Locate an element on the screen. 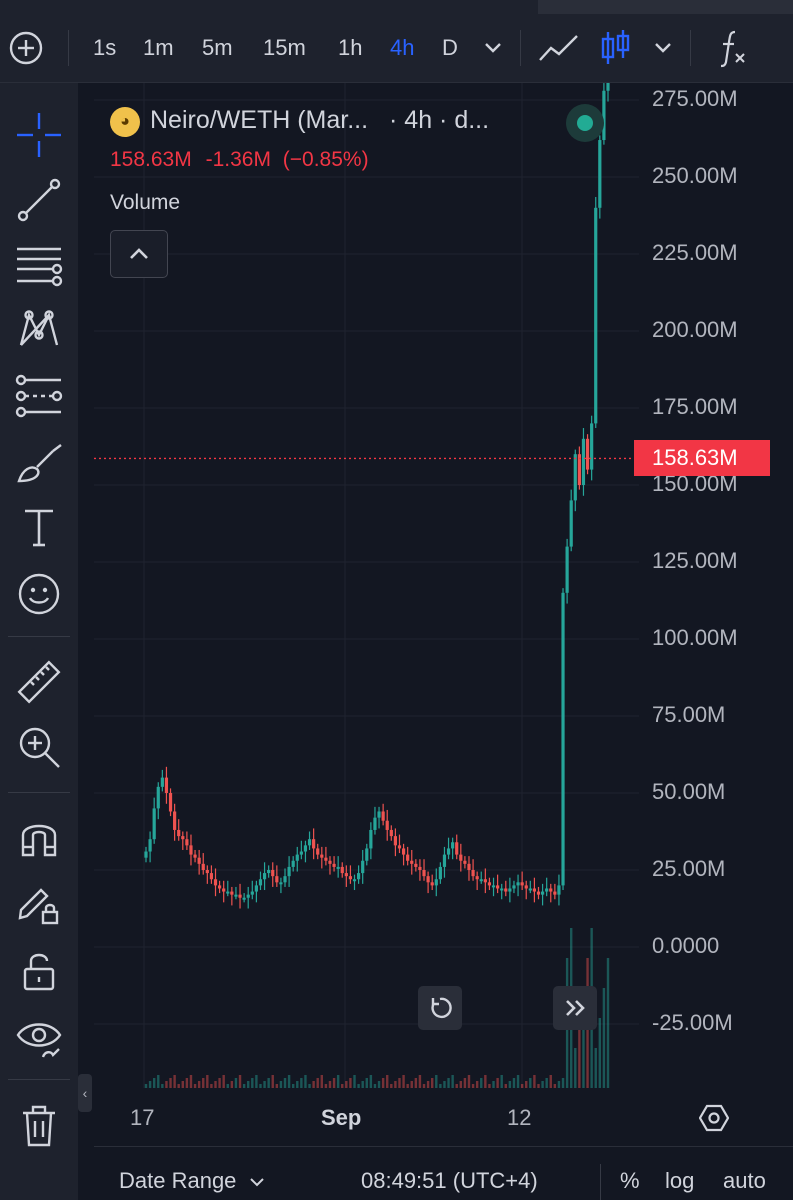 Image resolution: width=793 pixels, height=1200 pixels. lock-drawings-icon is located at coordinates (39, 904).